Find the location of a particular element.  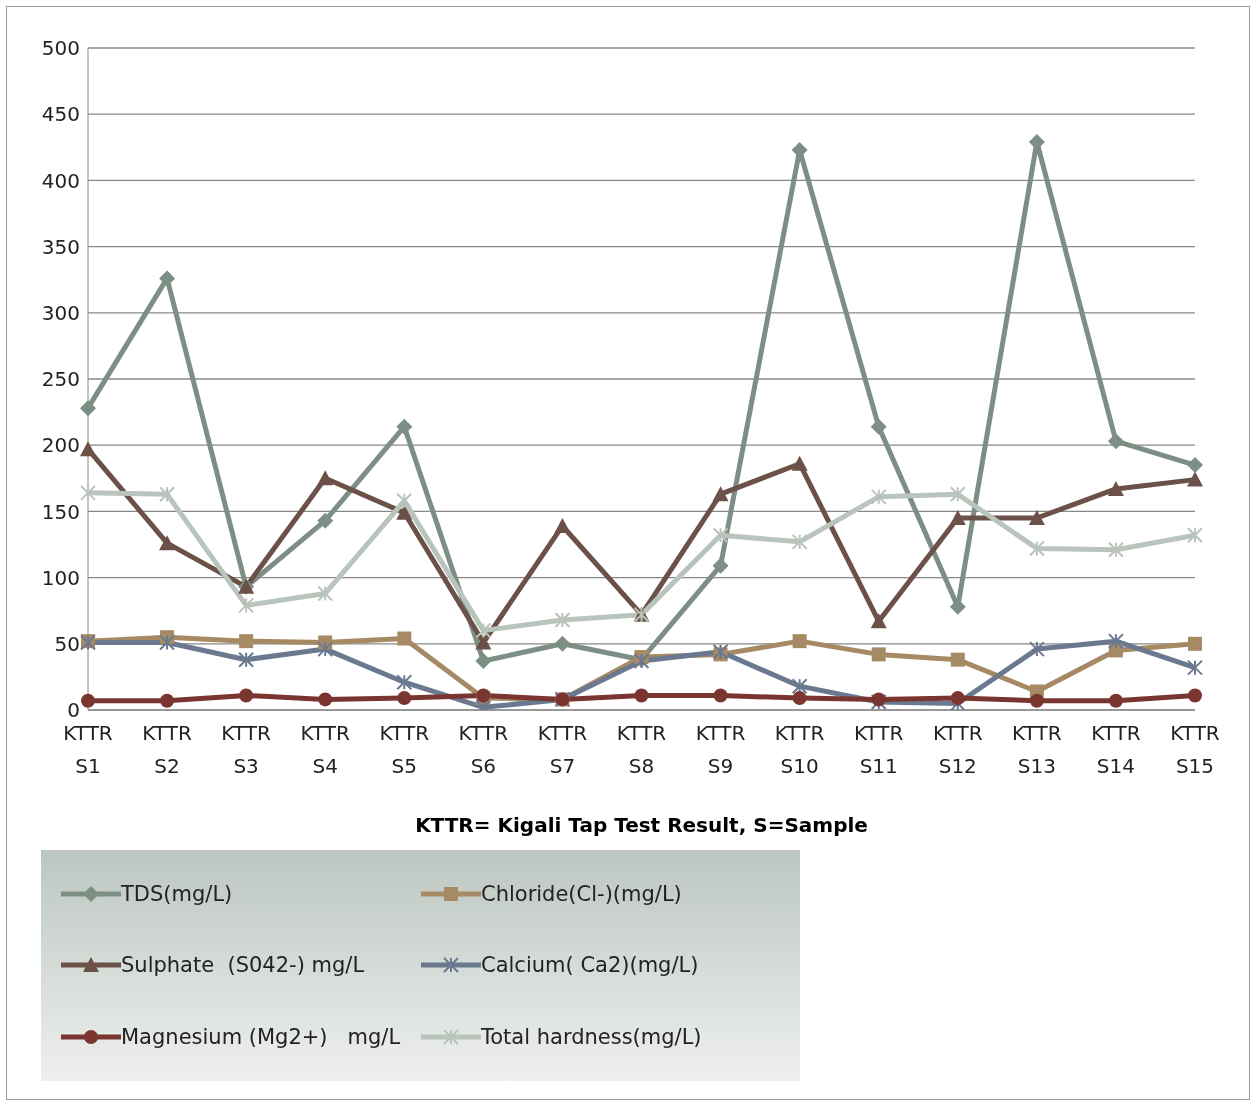

y-tick-label: 150 is located at coordinates (60, 511).